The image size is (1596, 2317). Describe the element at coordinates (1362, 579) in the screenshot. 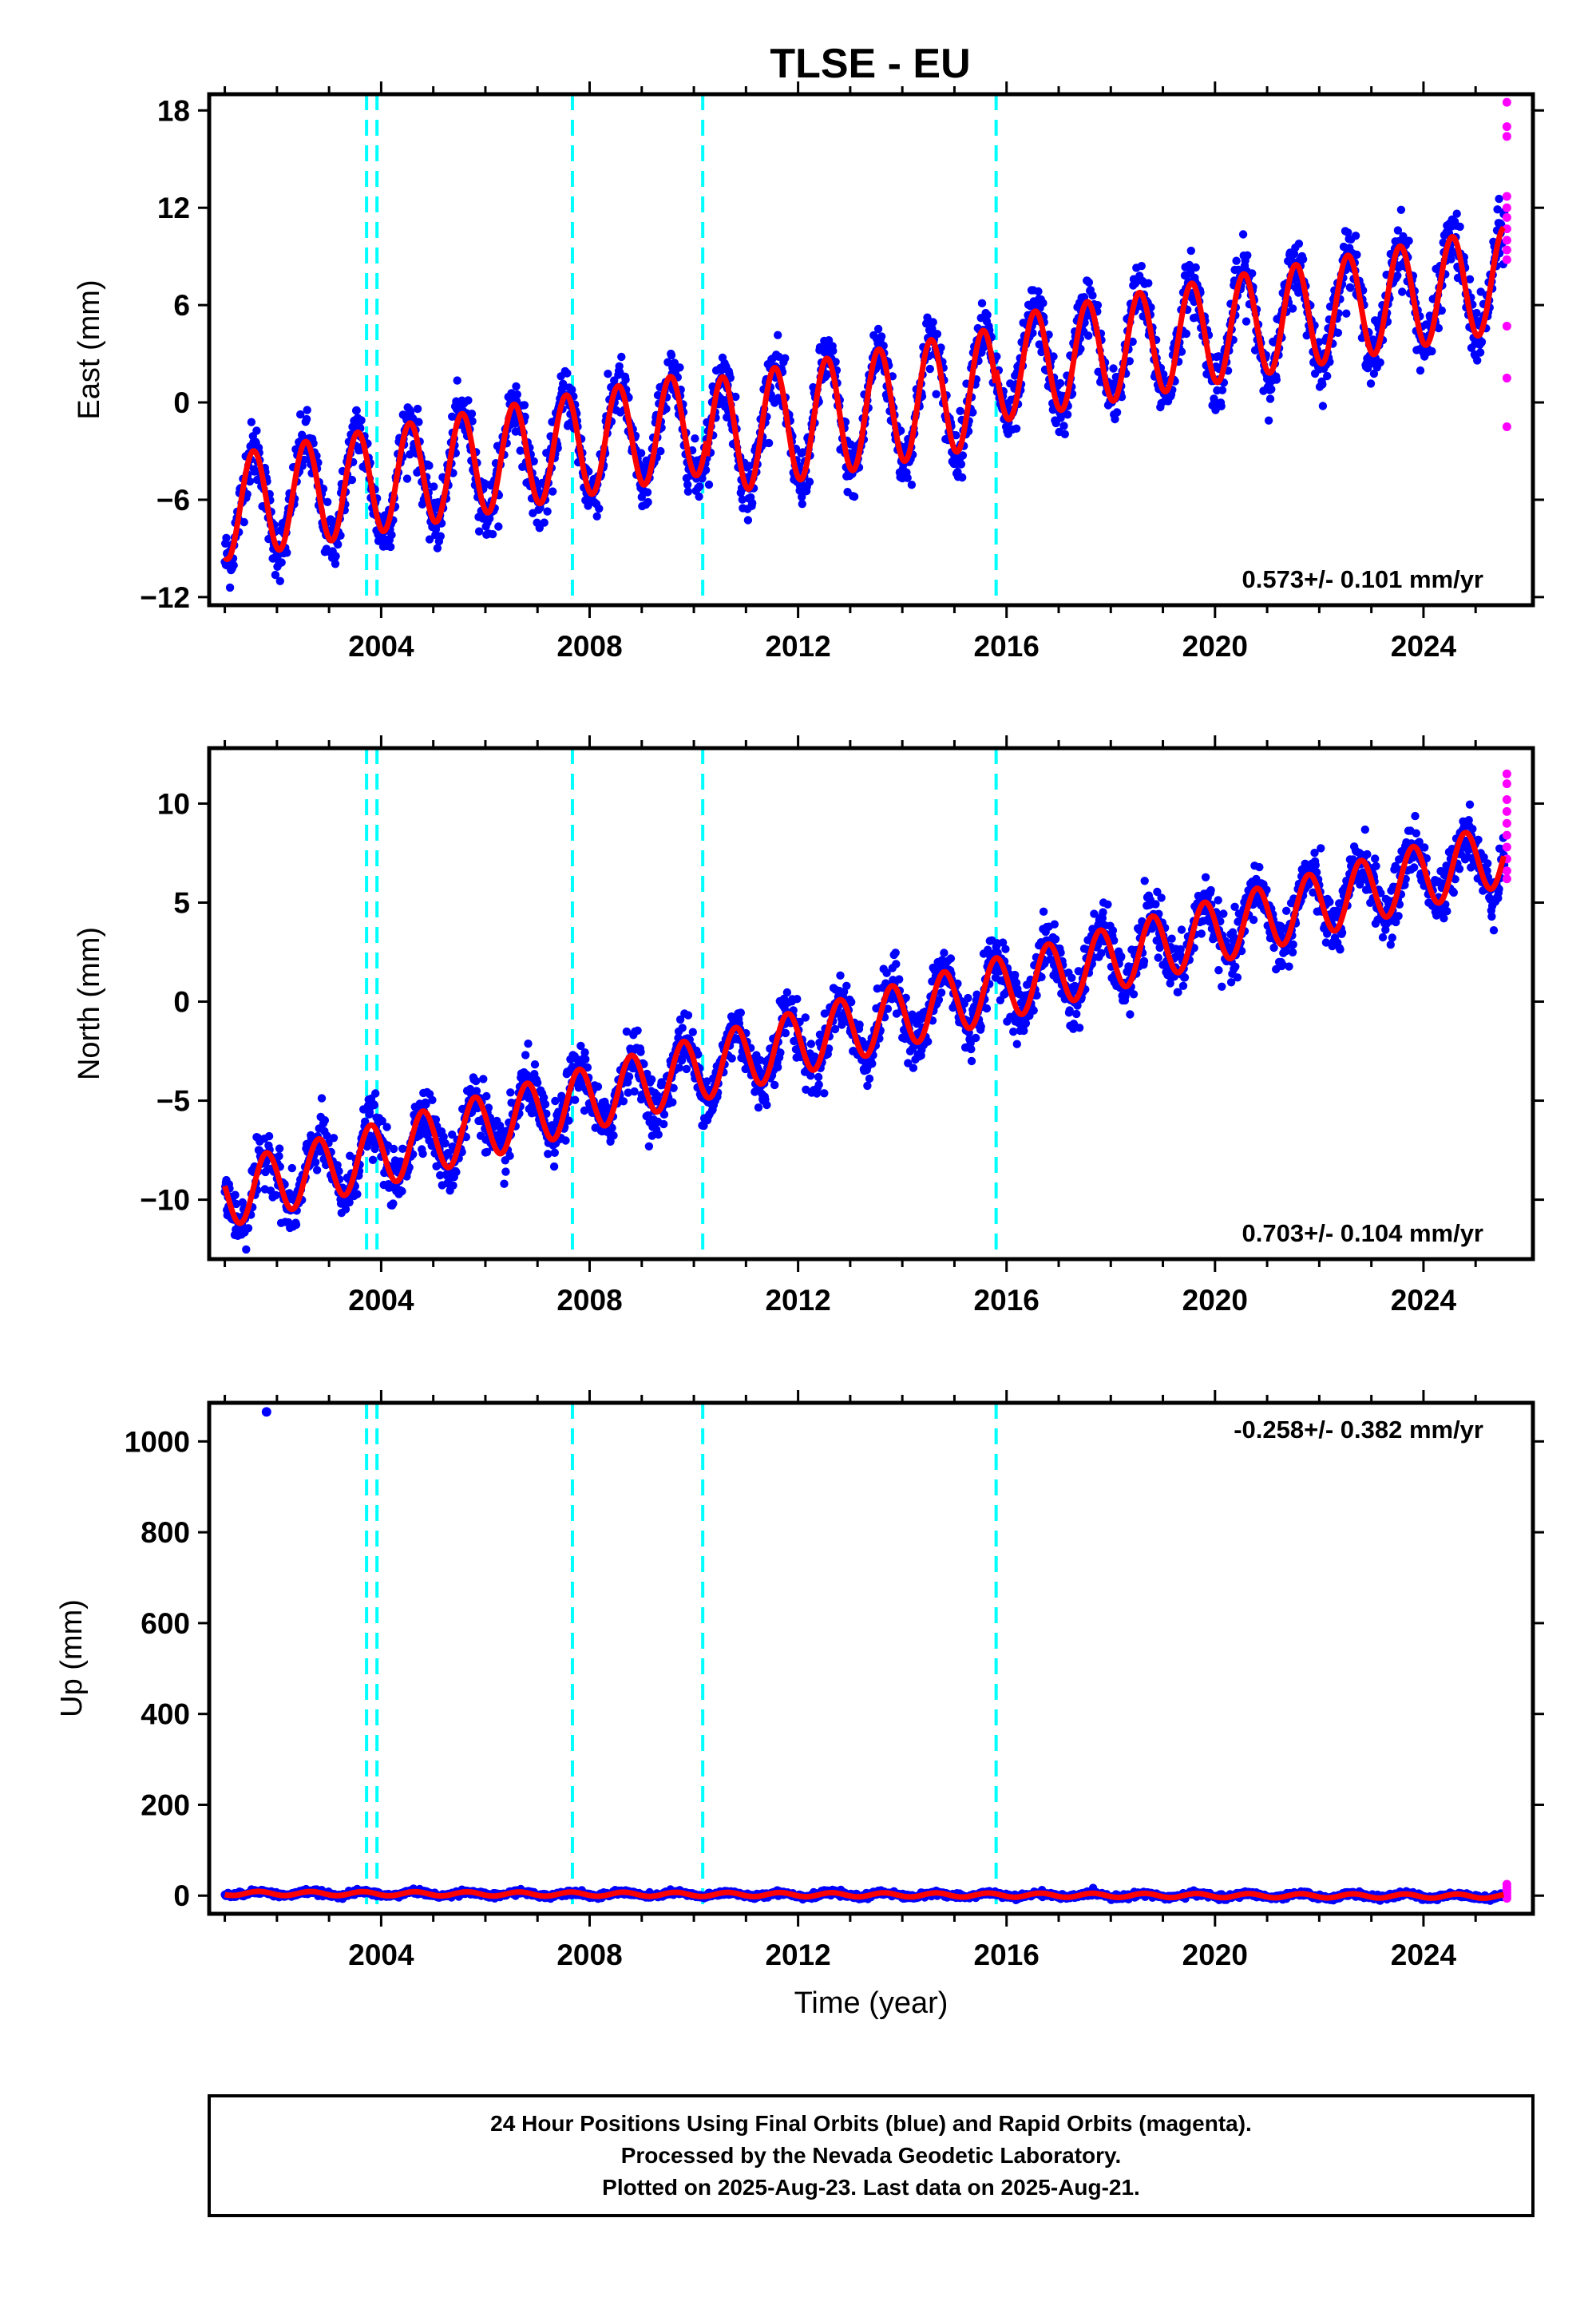

I see `rate-label: 0.573+/- 0.101 mm/yr` at that location.